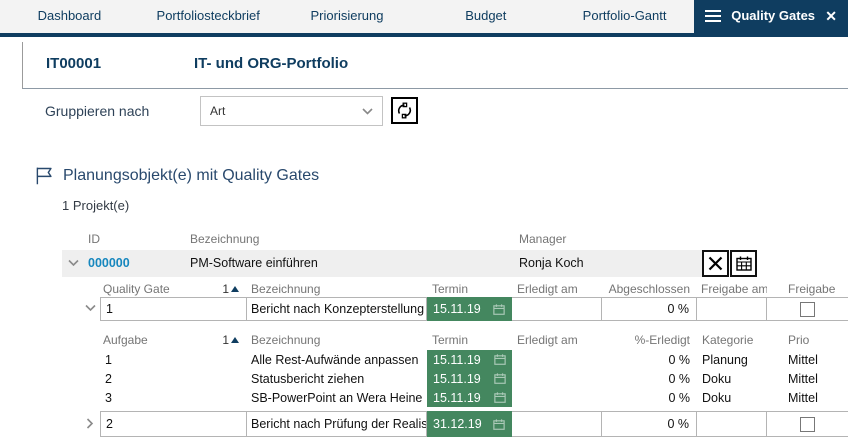 This screenshot has width=848, height=440. What do you see at coordinates (97, 111) in the screenshot?
I see `groupby-label: Gruppieren nach` at bounding box center [97, 111].